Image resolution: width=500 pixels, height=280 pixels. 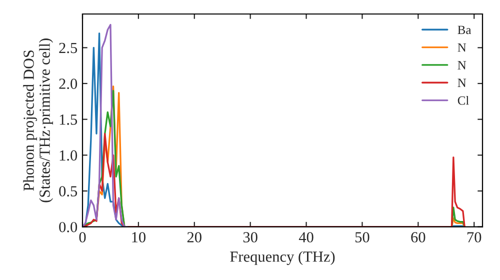 What do you see at coordinates (69, 119) in the screenshot?
I see `y-tick-label: 1.5` at bounding box center [69, 119].